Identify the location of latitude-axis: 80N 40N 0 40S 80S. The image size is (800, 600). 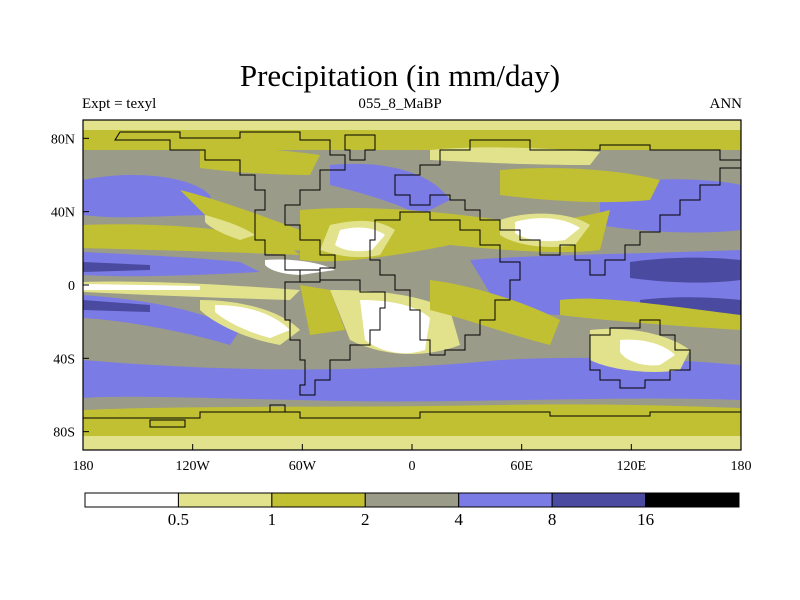
(70, 286).